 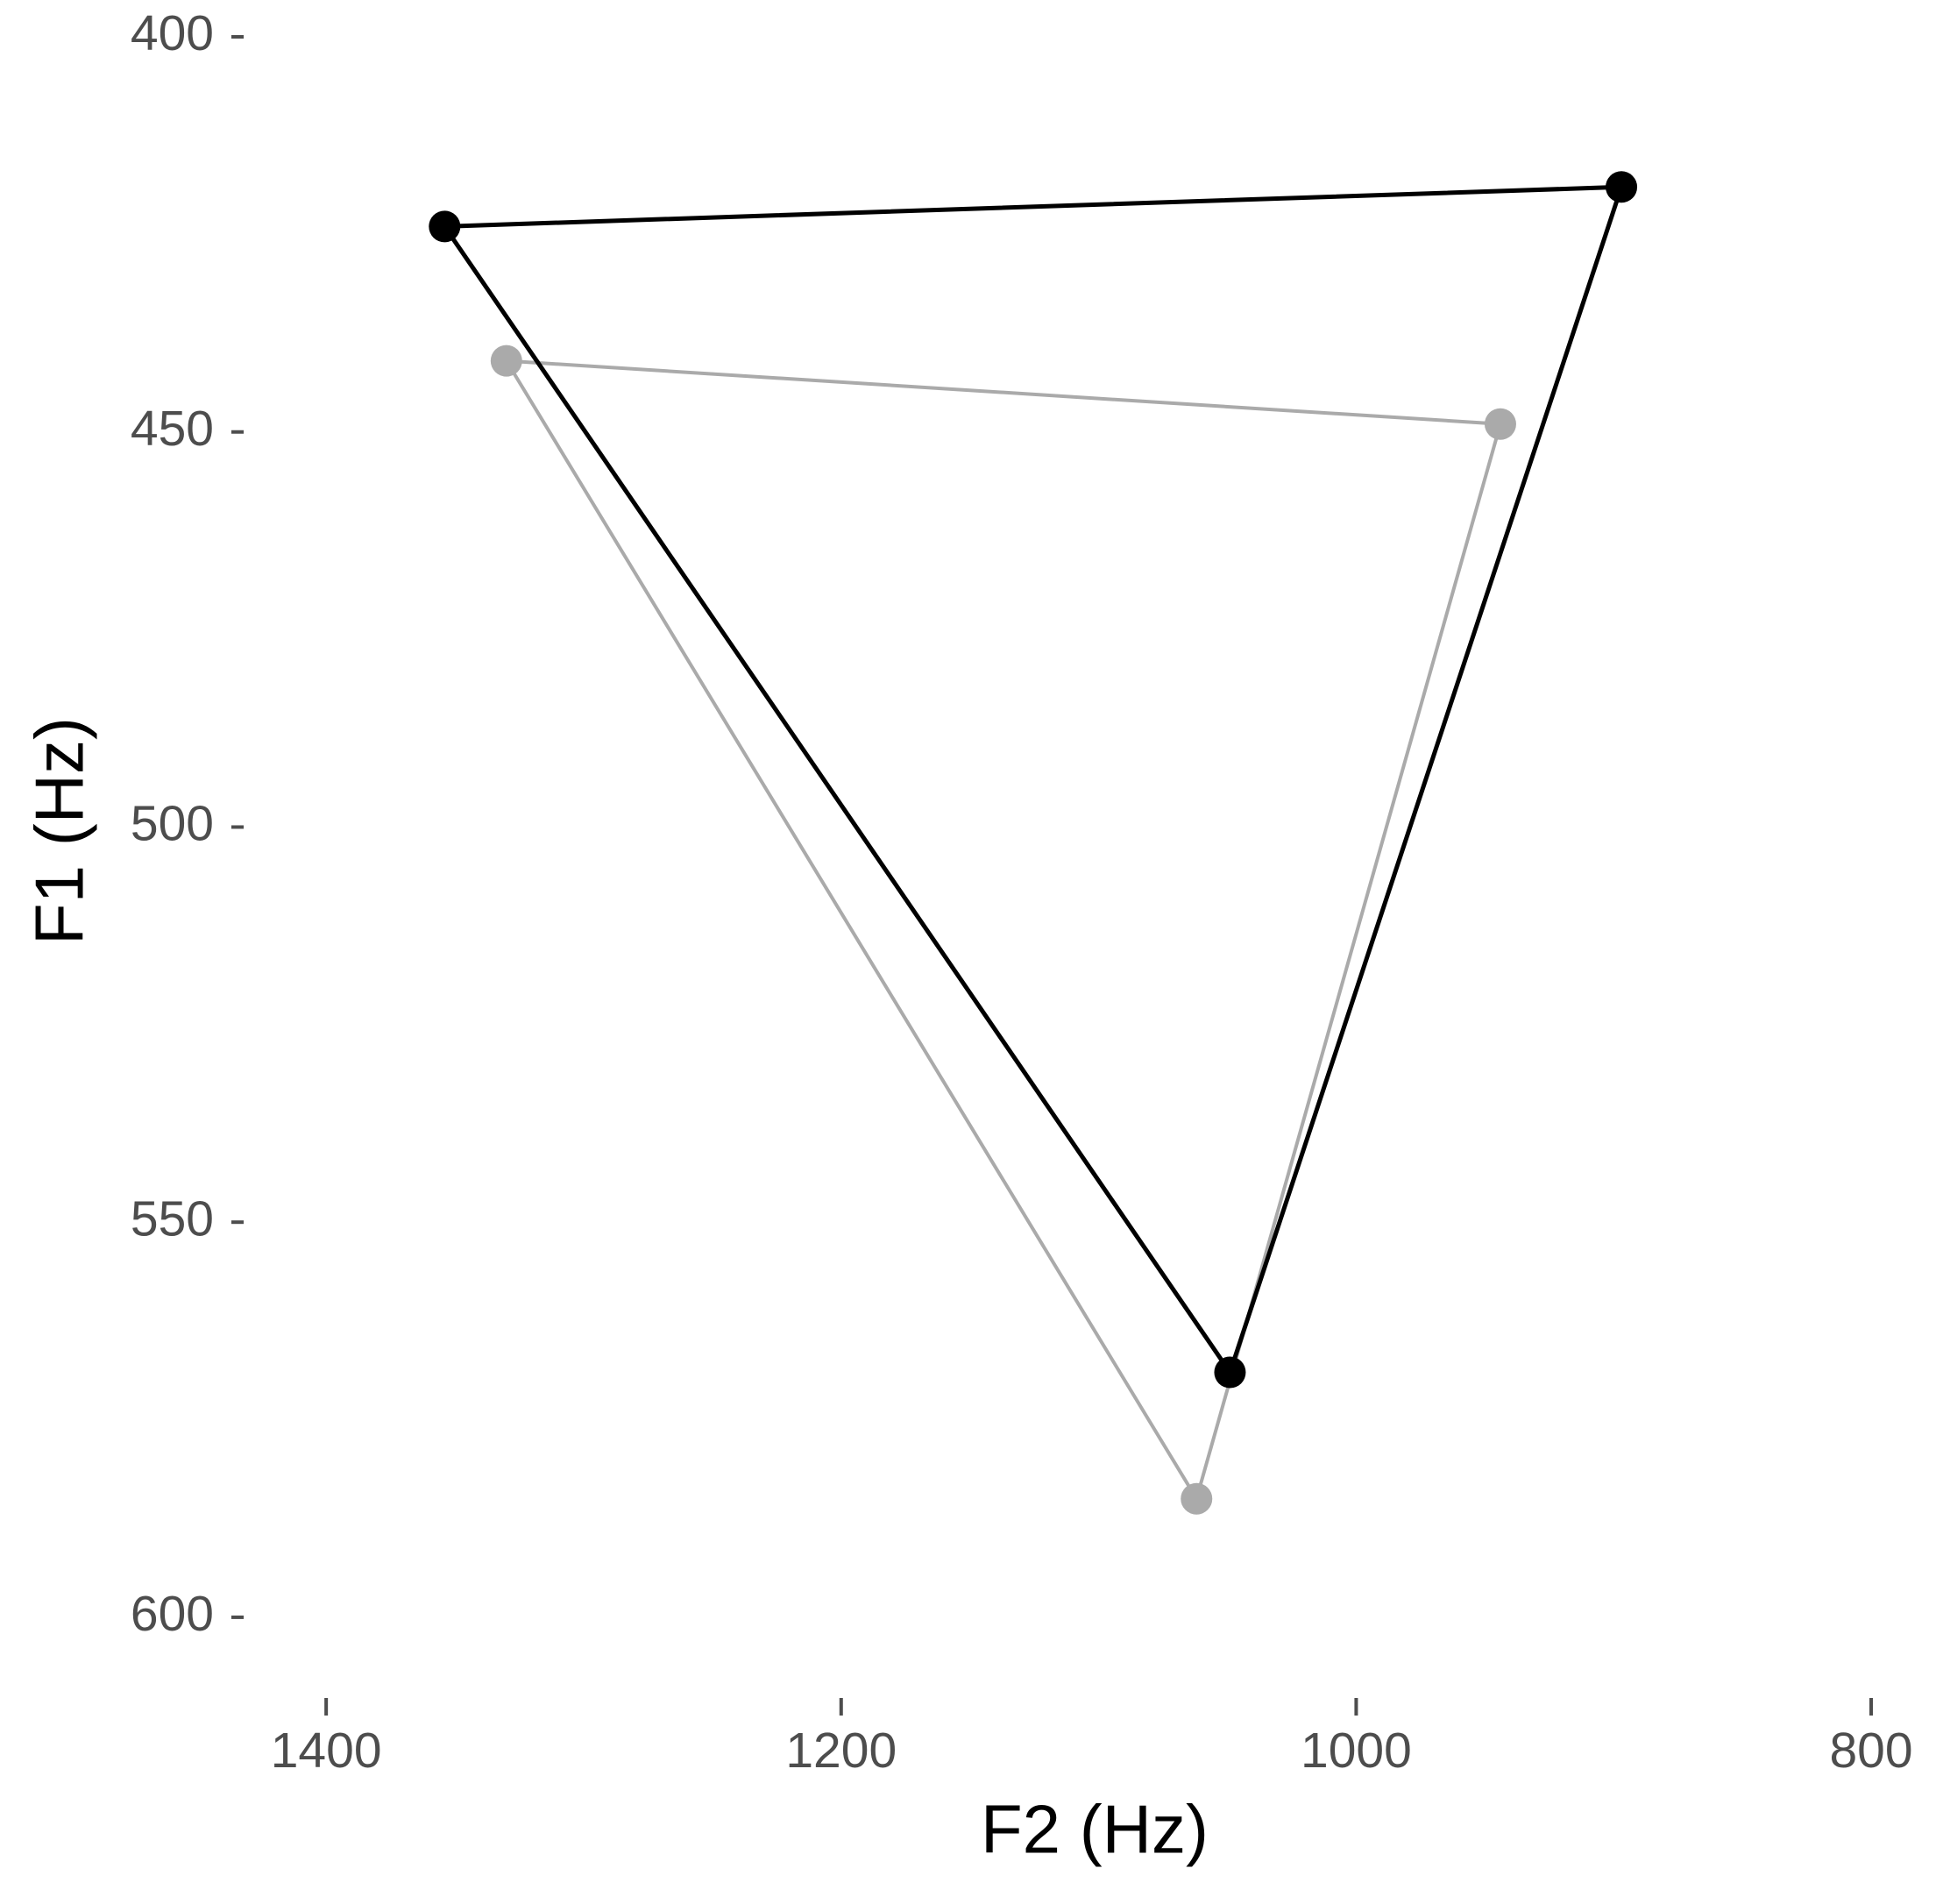 What do you see at coordinates (1870, 1751) in the screenshot?
I see `x-tick-label: 800` at bounding box center [1870, 1751].